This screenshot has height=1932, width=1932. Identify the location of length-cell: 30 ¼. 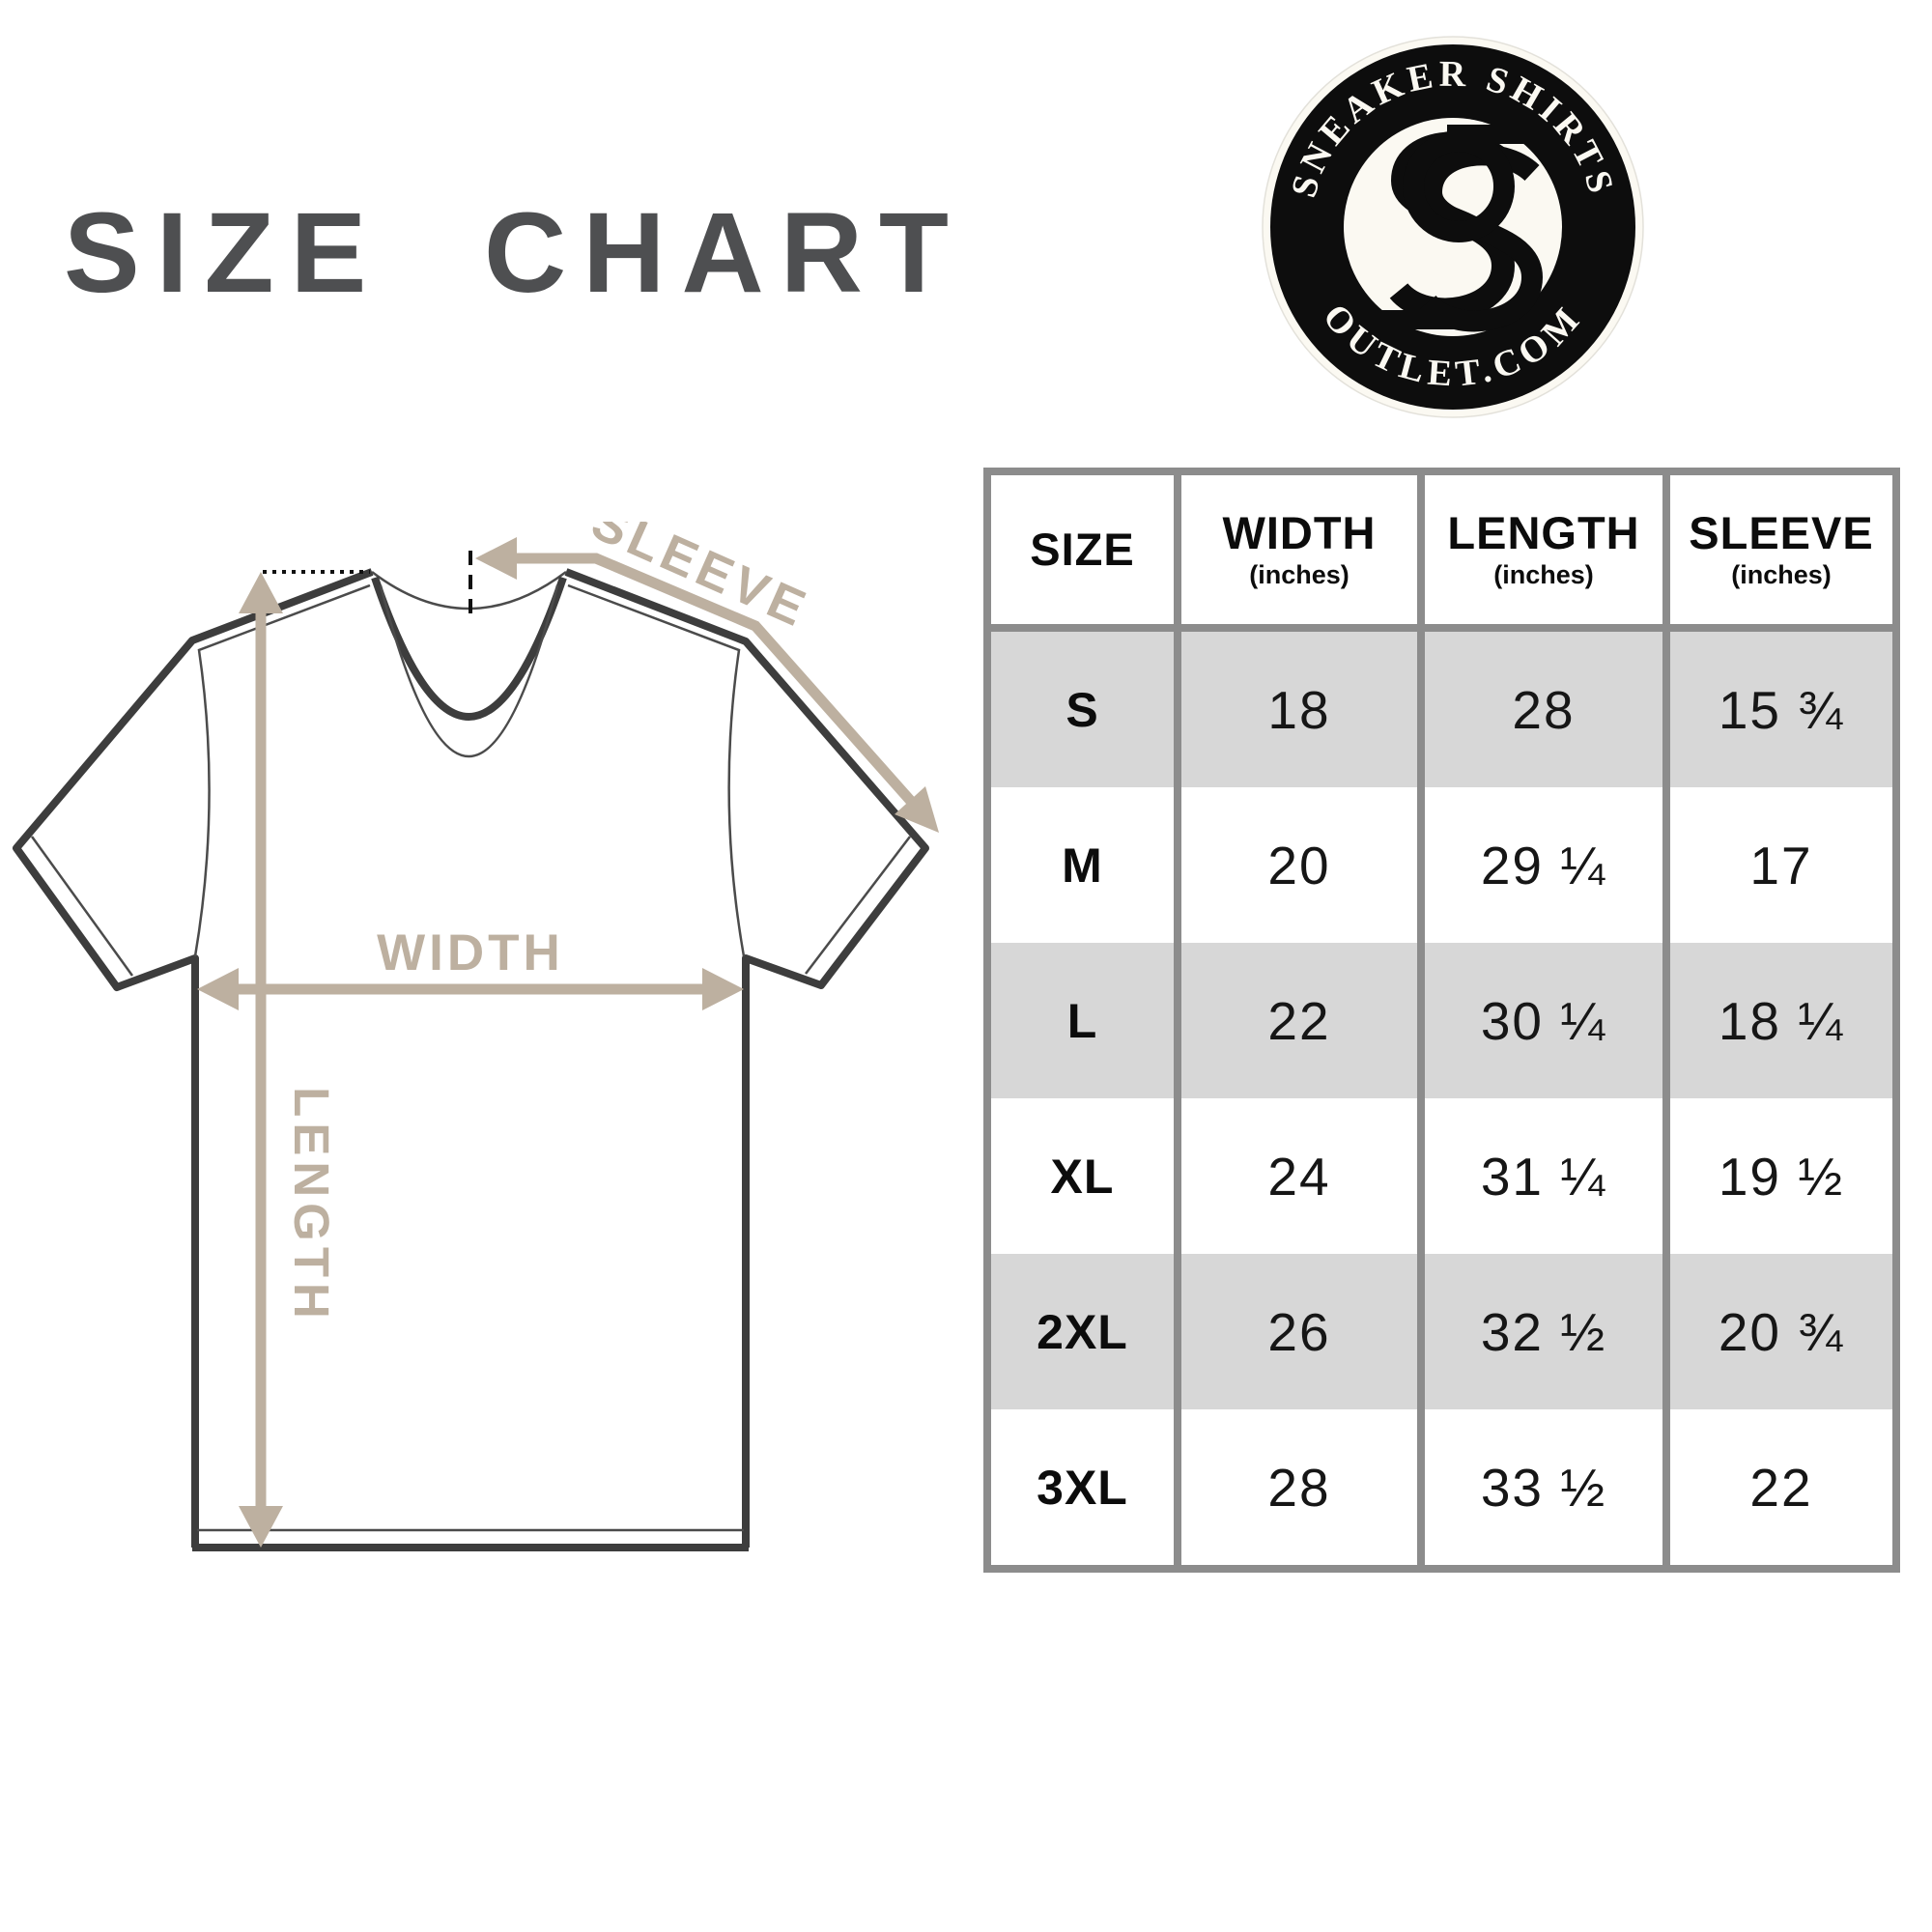
(1543, 1021).